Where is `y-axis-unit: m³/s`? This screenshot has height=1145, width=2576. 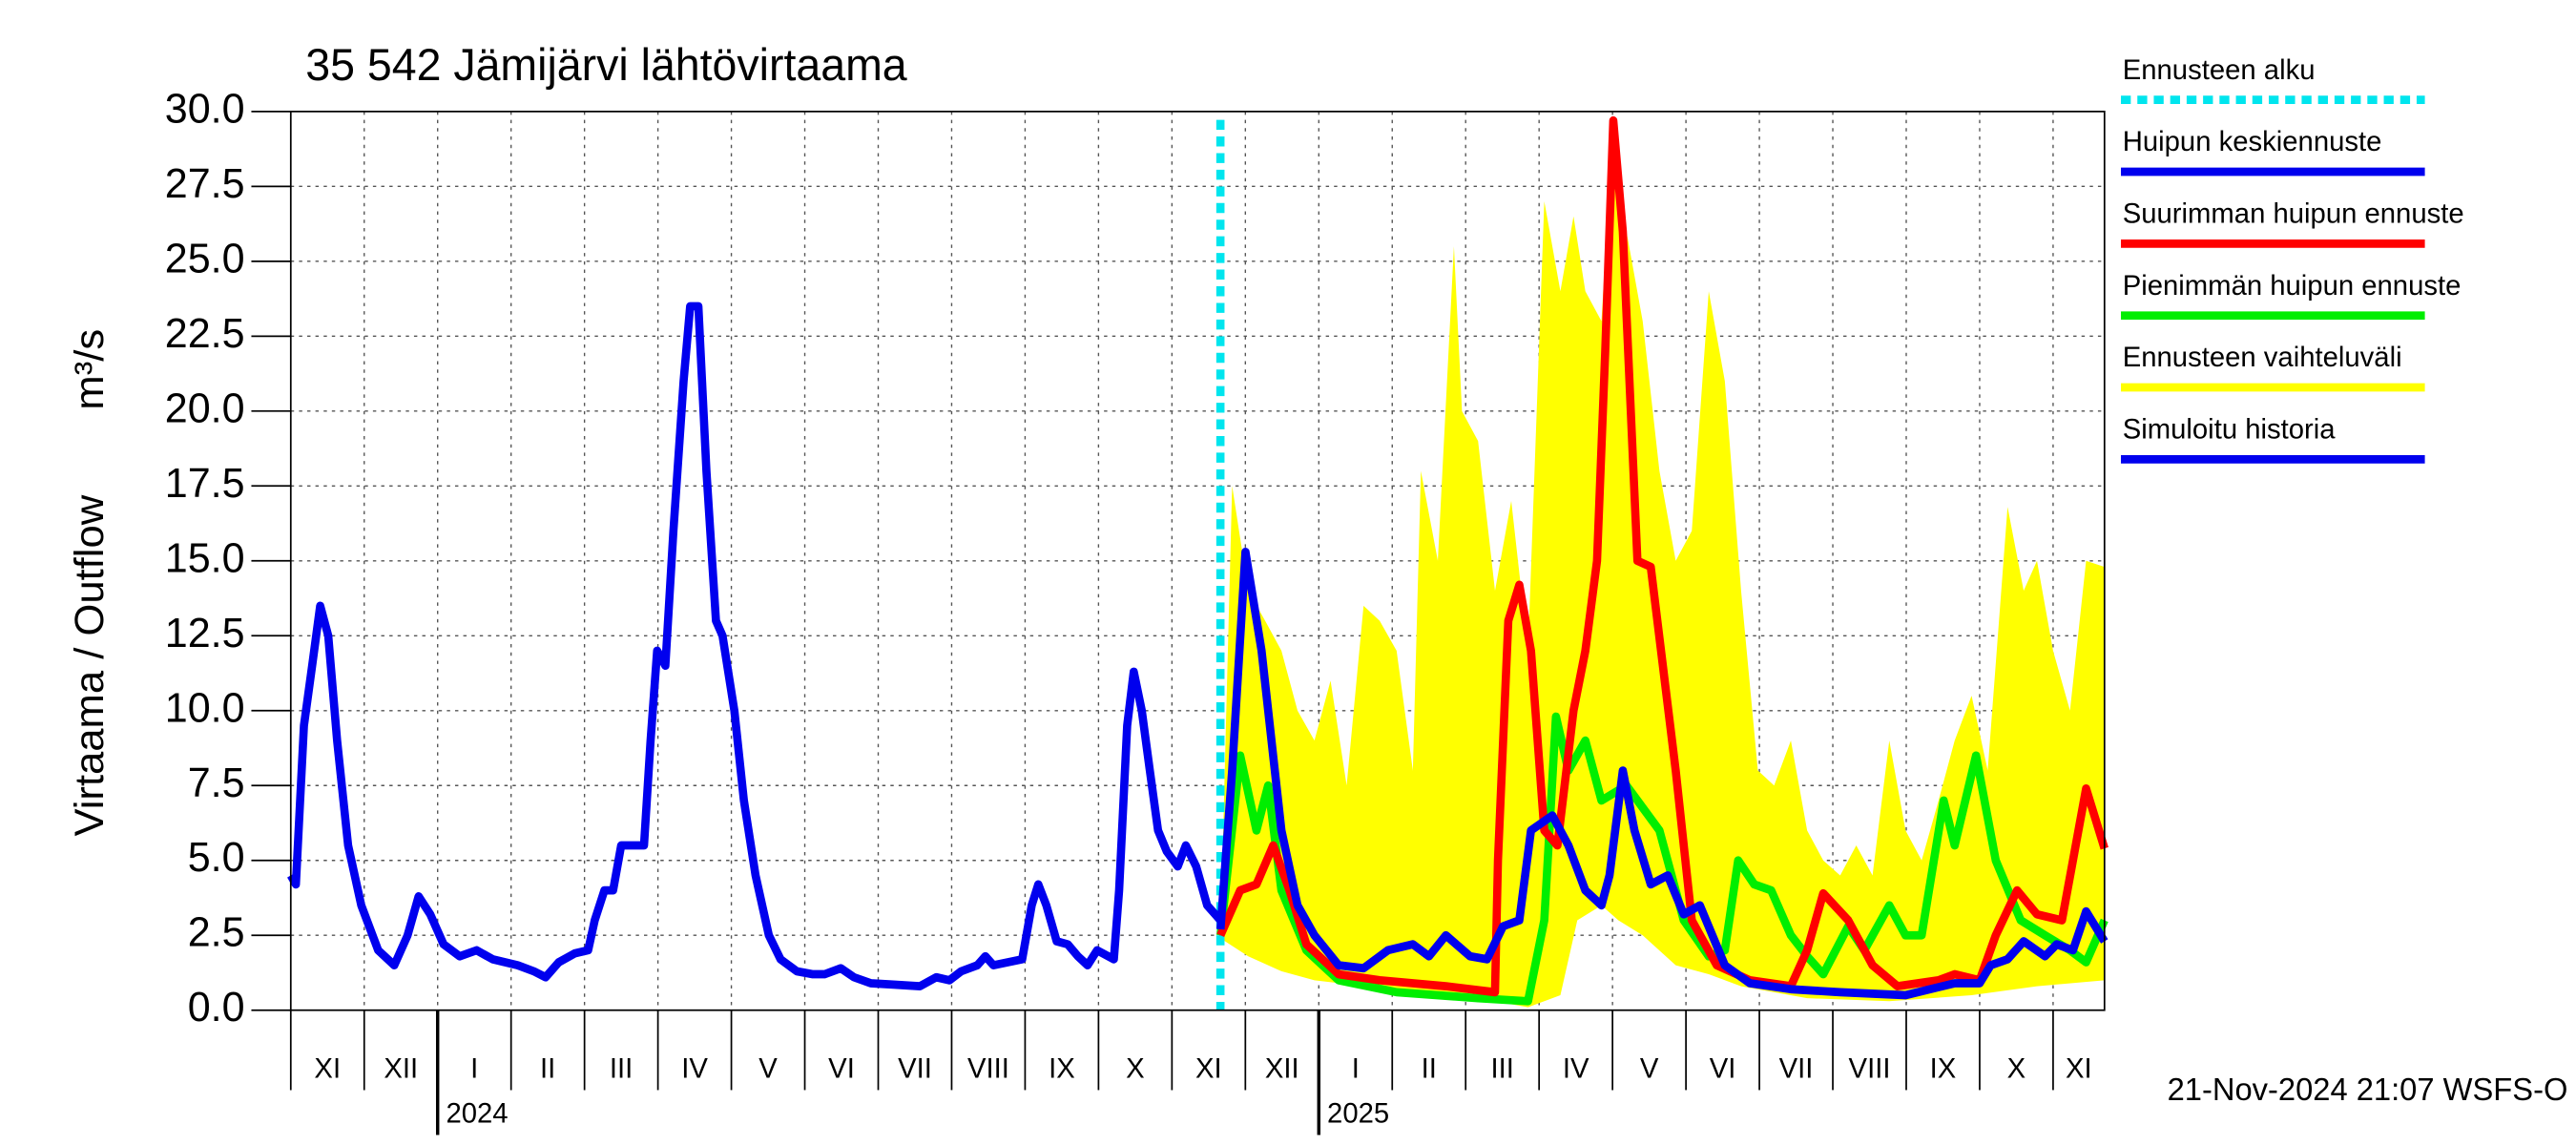
y-axis-unit: m³/s is located at coordinates (90, 369).